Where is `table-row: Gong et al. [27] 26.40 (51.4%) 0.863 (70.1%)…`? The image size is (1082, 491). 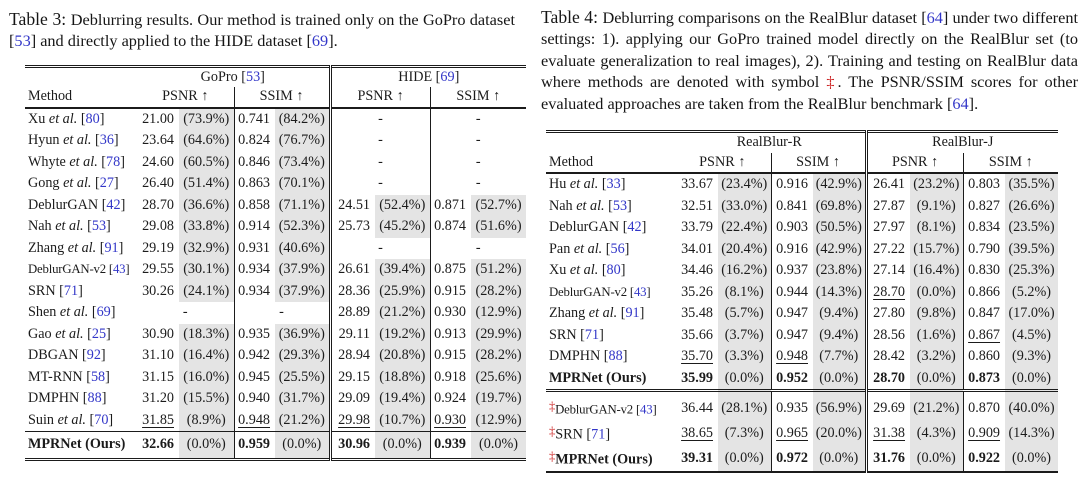 table-row: Gong et al. [27] 26.40 (51.4%) 0.863 (70.1%)… is located at coordinates (276, 184).